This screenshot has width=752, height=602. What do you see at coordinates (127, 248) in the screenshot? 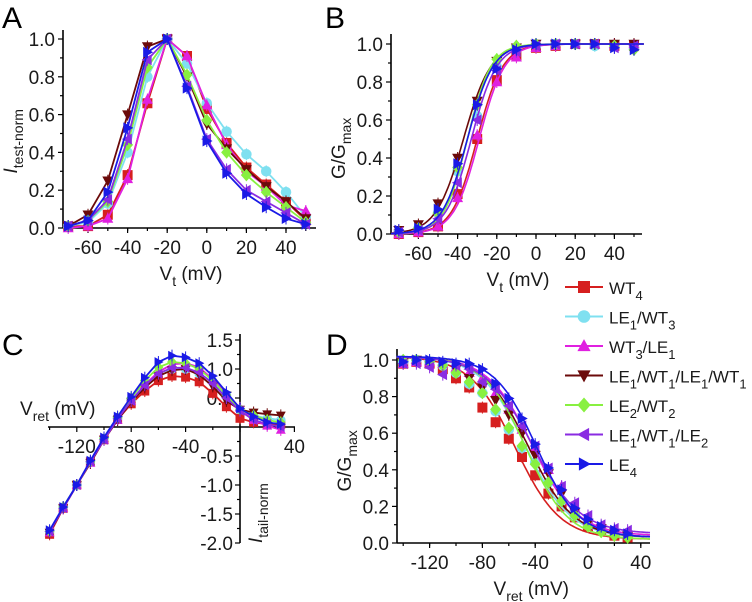
I see `x-tick-label: -40` at bounding box center [127, 248].